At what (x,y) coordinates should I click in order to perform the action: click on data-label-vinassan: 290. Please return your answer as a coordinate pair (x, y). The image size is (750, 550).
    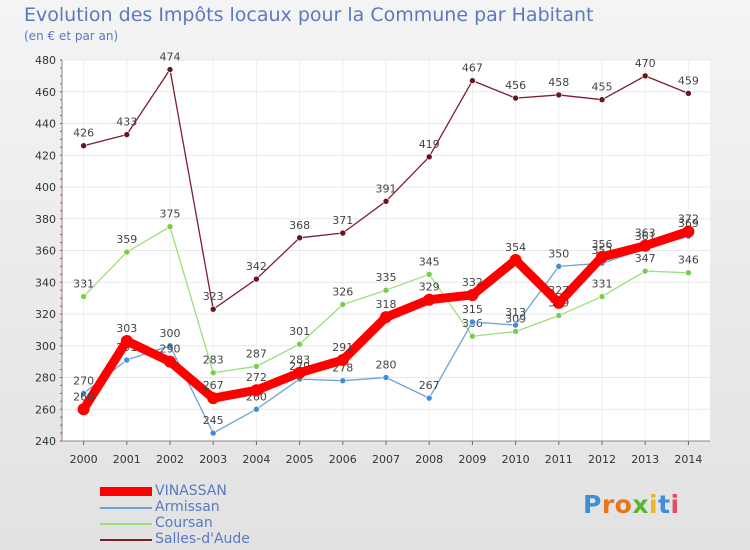
    Looking at the image, I should click on (170, 349).